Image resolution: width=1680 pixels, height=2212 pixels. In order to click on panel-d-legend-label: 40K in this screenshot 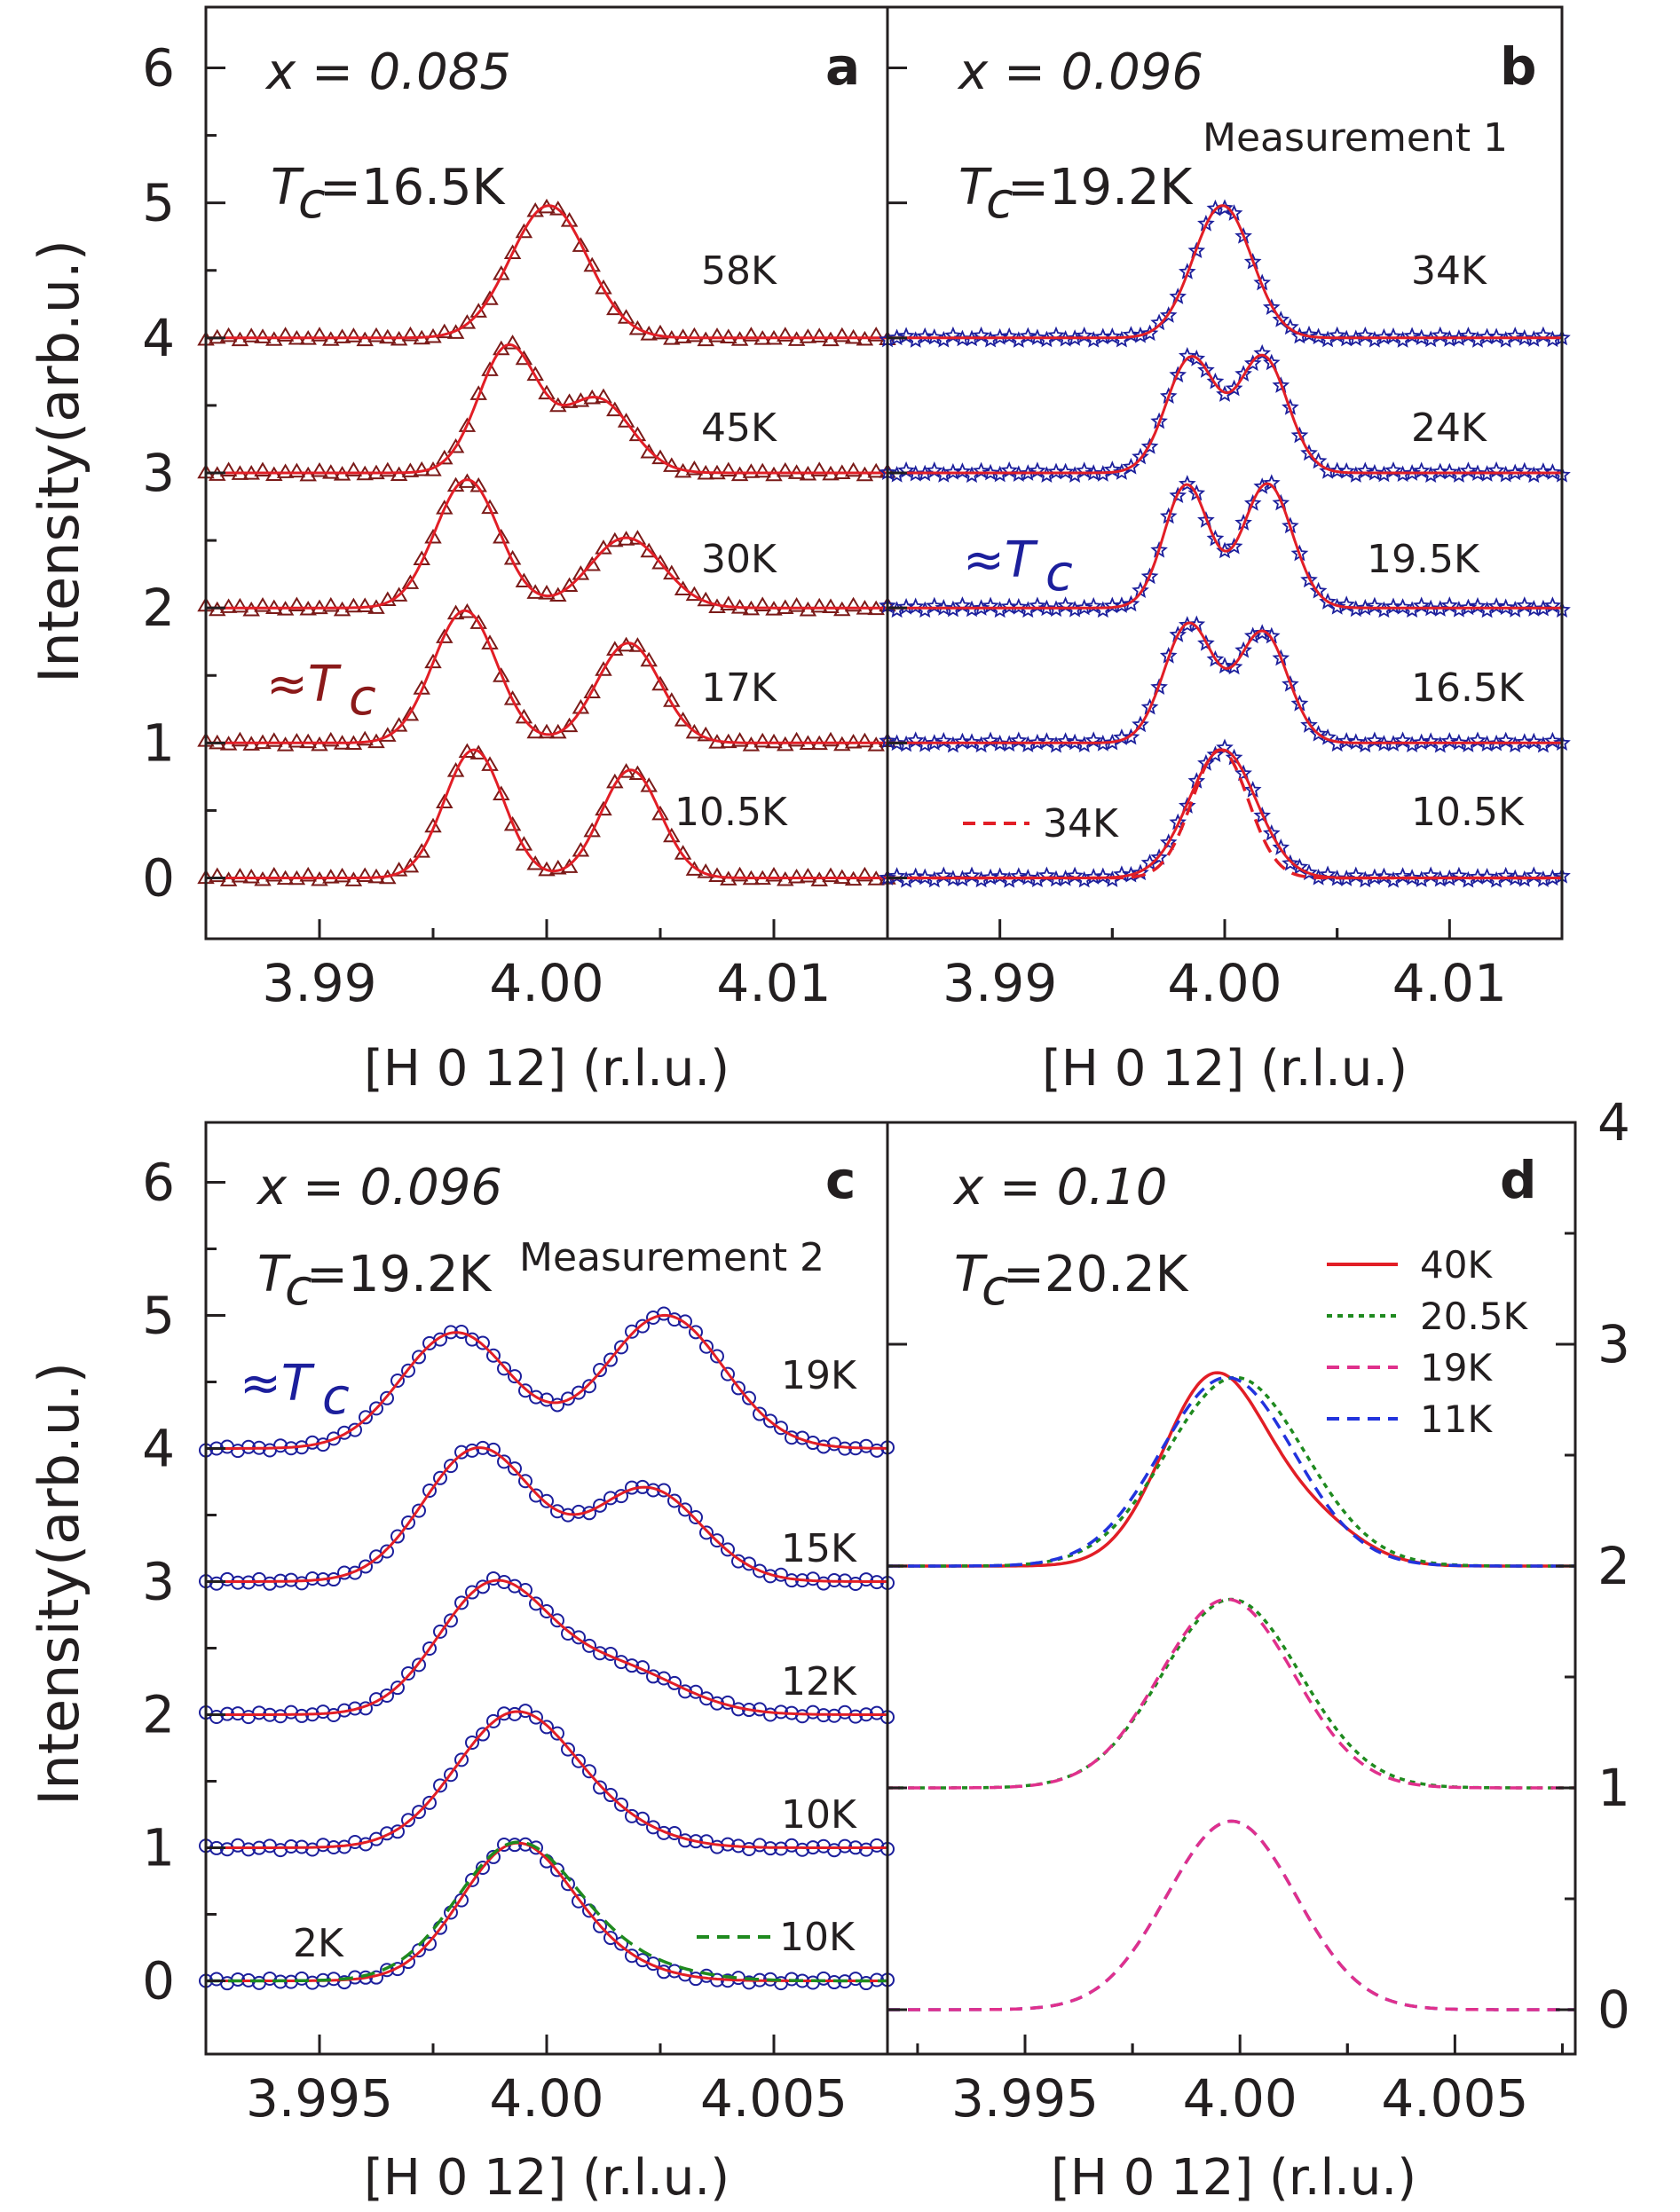, I will do `click(1456, 1265)`.